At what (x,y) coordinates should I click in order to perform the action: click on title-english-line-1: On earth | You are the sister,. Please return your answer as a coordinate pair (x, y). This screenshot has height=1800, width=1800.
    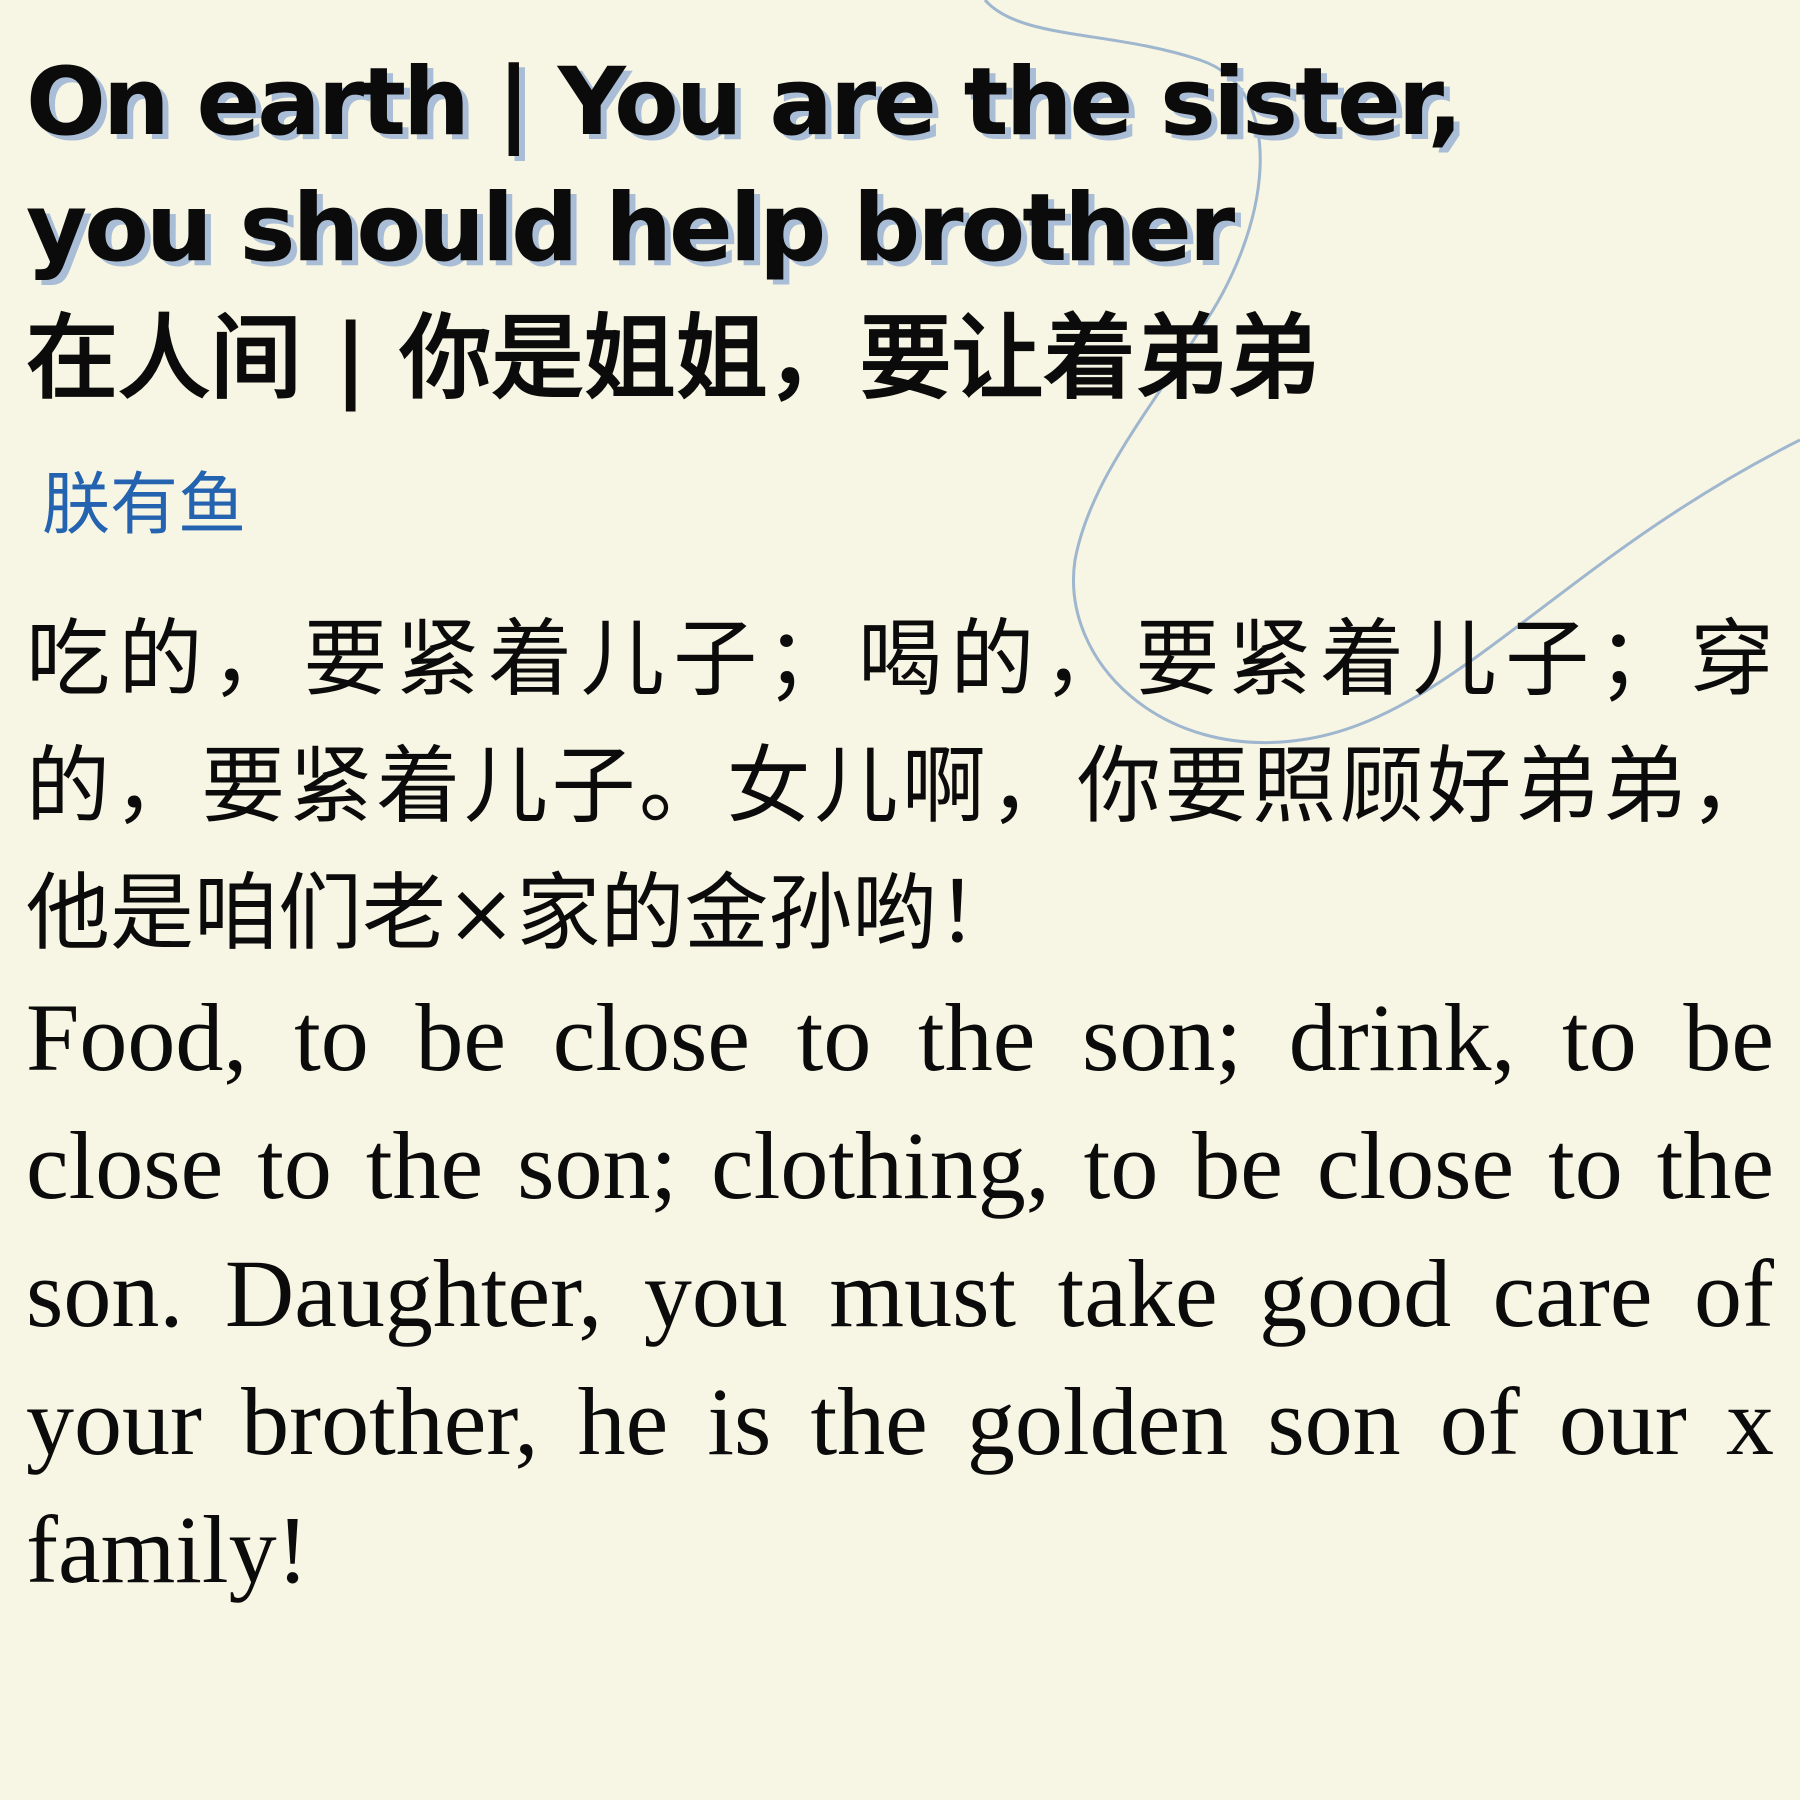
    Looking at the image, I should click on (744, 102).